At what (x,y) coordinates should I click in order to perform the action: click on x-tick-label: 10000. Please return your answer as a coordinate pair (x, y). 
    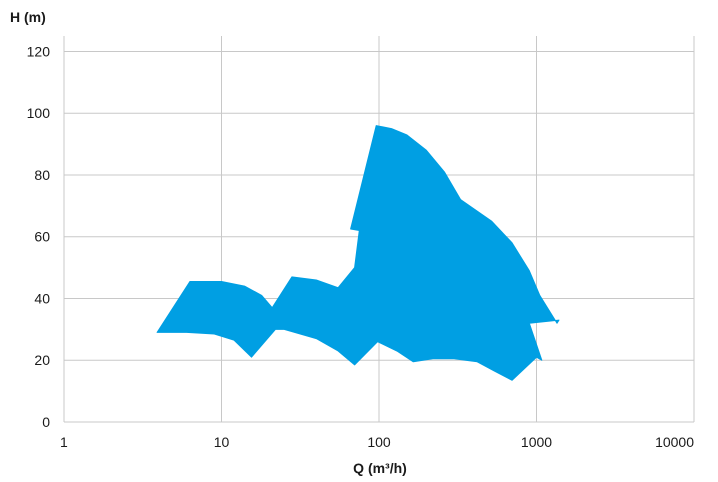
    Looking at the image, I should click on (674, 442).